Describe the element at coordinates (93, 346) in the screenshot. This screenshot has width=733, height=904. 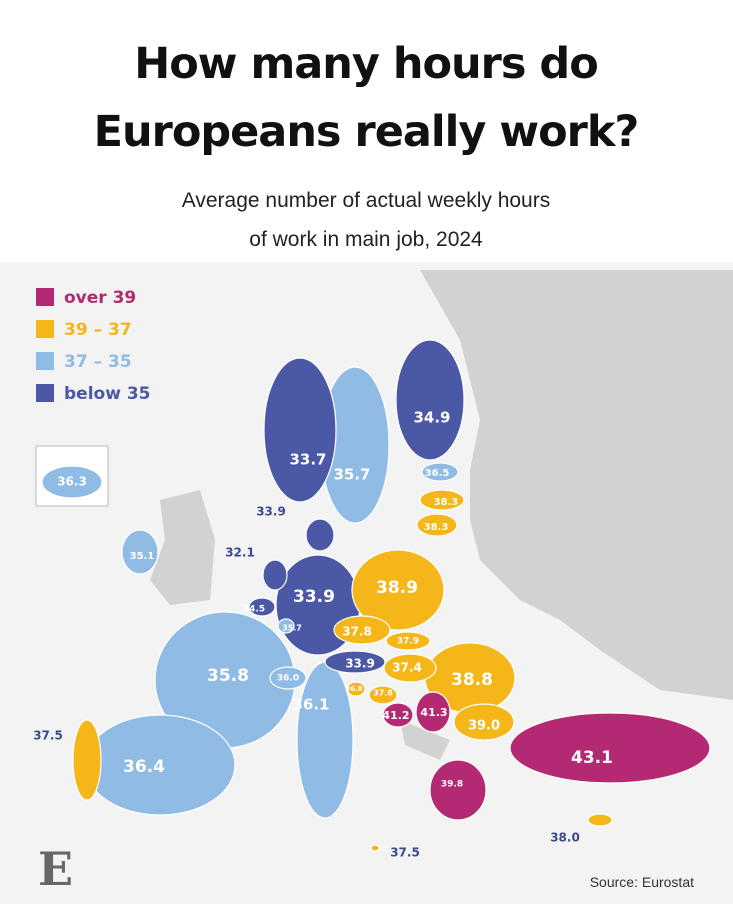
I see `legend: over 39 39 – 37 37 – 35 below 35` at that location.